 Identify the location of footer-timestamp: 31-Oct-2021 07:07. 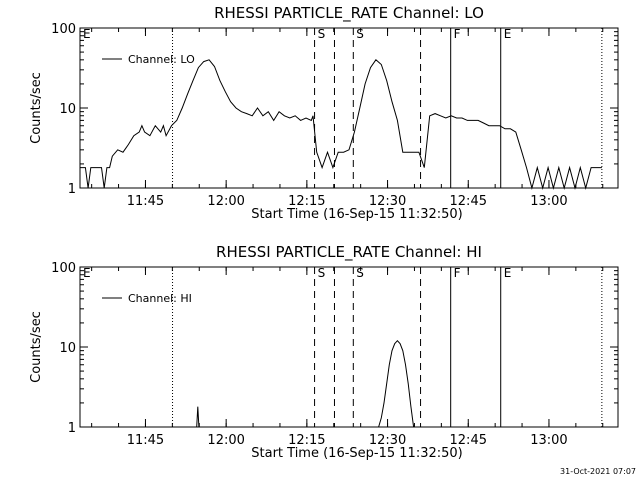
(598, 471).